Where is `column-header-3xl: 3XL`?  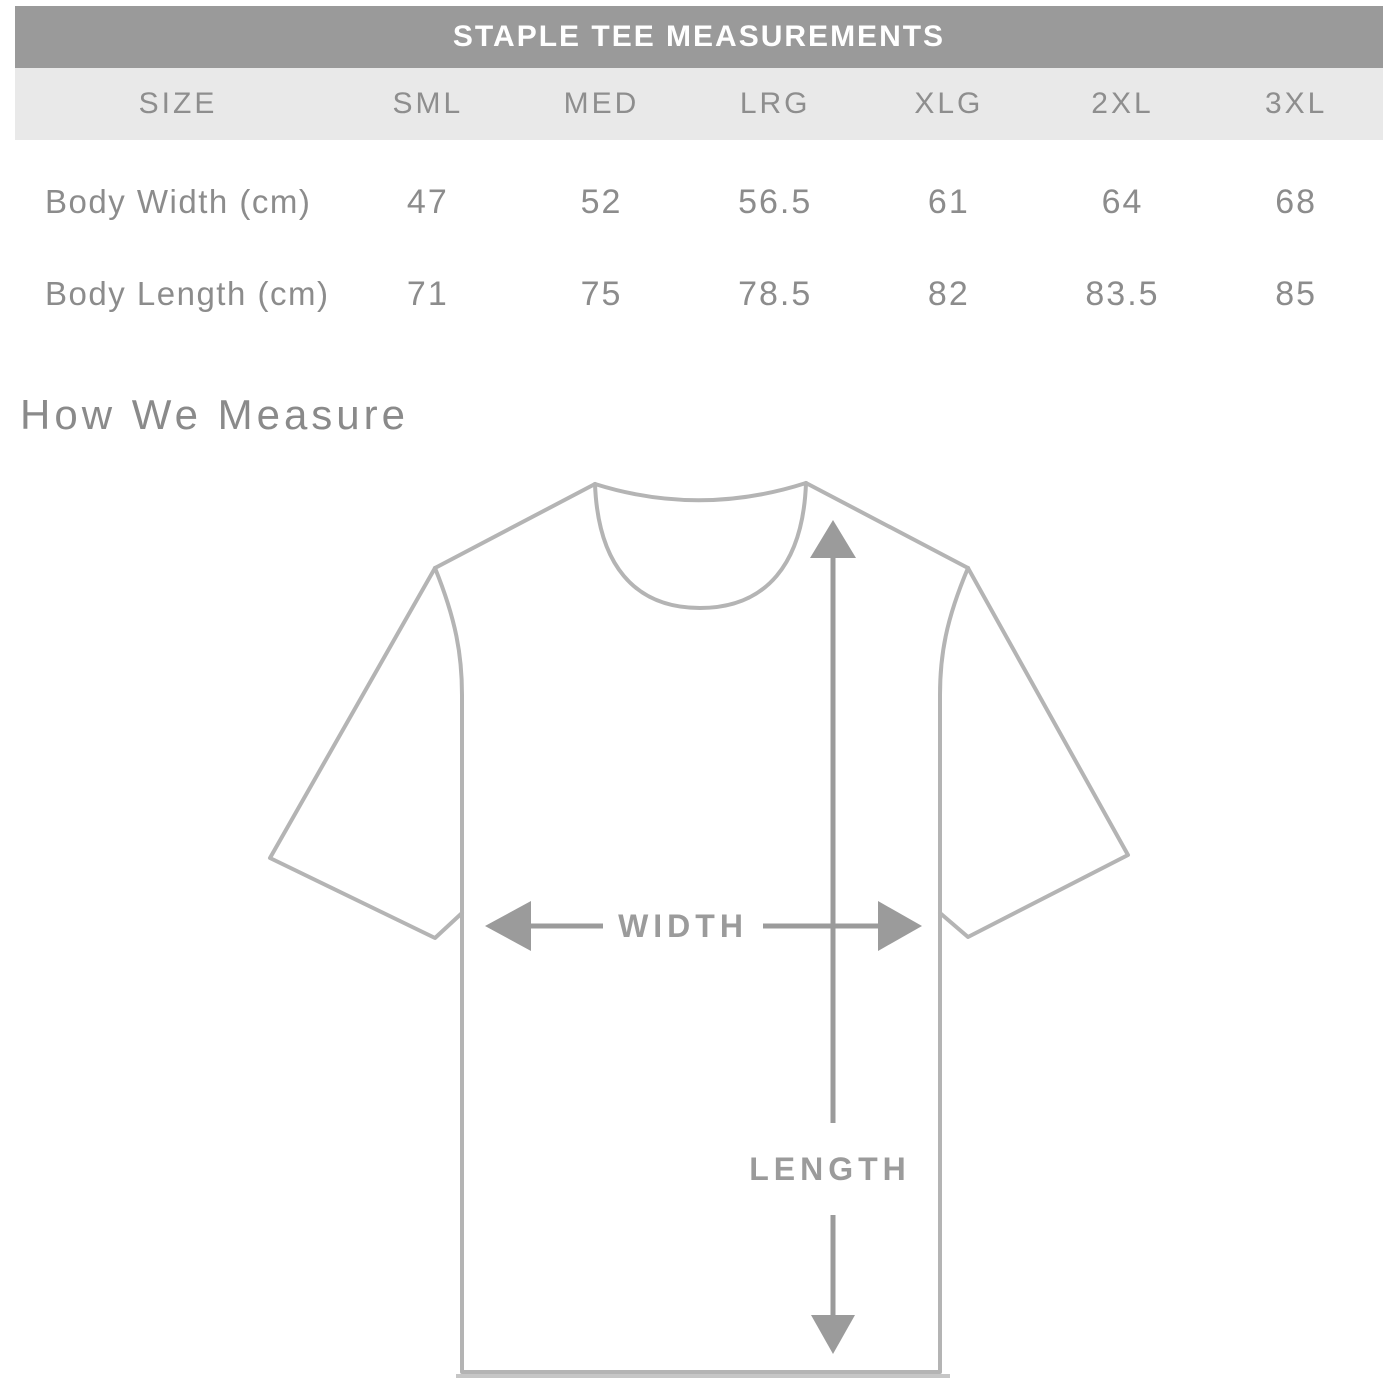 column-header-3xl: 3XL is located at coordinates (1296, 103).